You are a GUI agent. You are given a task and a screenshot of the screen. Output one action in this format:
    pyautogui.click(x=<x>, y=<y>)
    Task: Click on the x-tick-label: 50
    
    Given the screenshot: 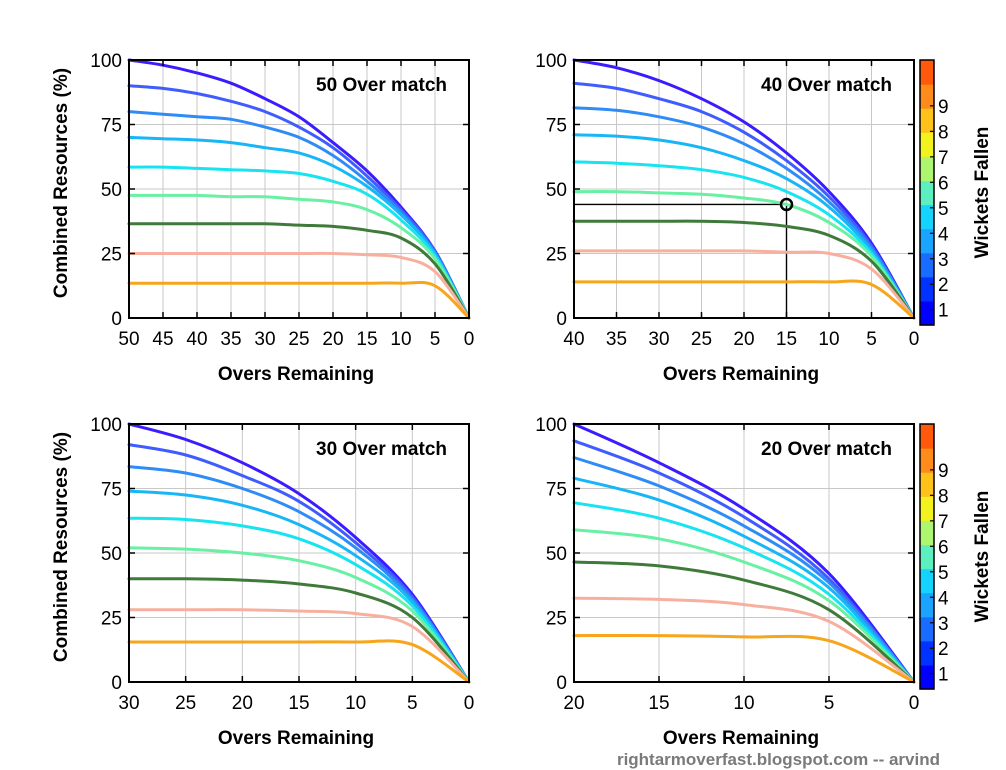 What is the action you would take?
    pyautogui.click(x=128, y=339)
    